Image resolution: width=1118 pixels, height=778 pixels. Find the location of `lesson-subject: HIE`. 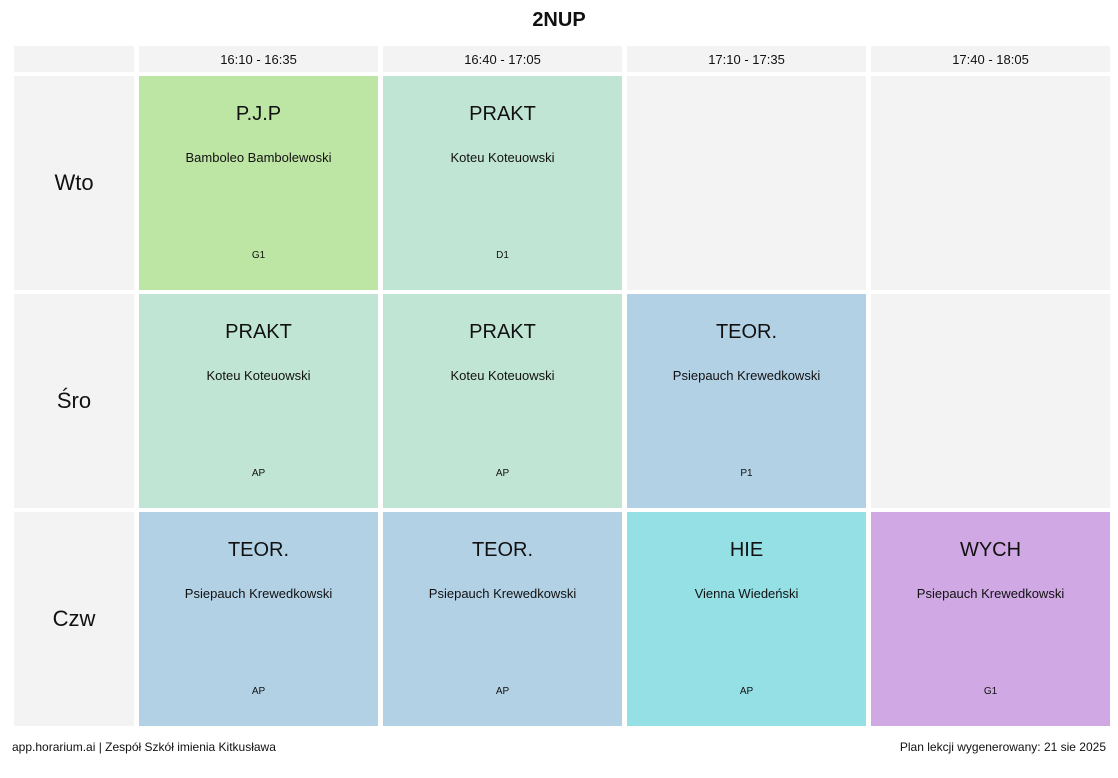

lesson-subject: HIE is located at coordinates (746, 550).